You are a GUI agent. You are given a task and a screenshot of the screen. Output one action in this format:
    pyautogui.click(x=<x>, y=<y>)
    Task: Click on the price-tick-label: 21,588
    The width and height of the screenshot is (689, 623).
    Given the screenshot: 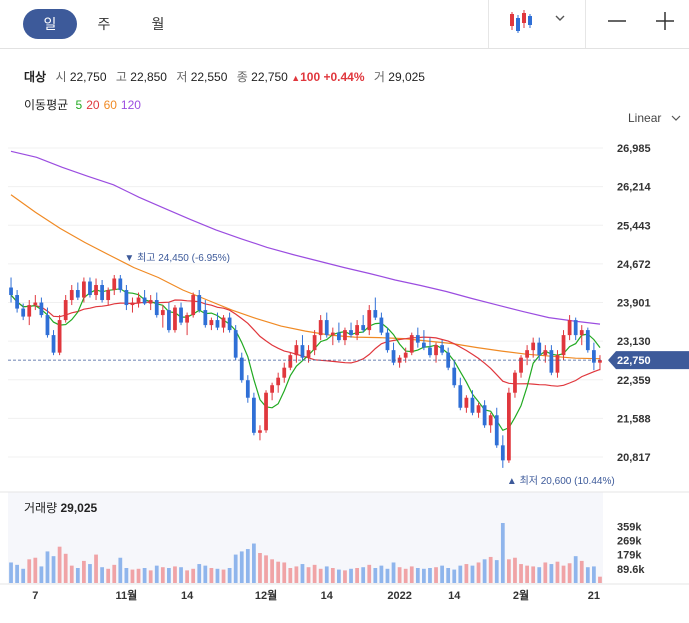 What is the action you would take?
    pyautogui.click(x=634, y=419)
    